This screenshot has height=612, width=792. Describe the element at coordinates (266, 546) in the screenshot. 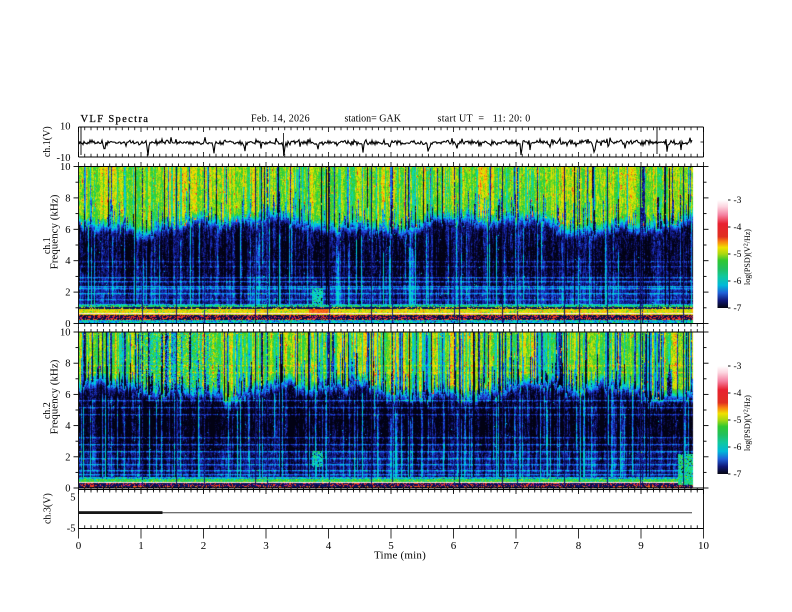

I see `svg-text: 3` at that location.